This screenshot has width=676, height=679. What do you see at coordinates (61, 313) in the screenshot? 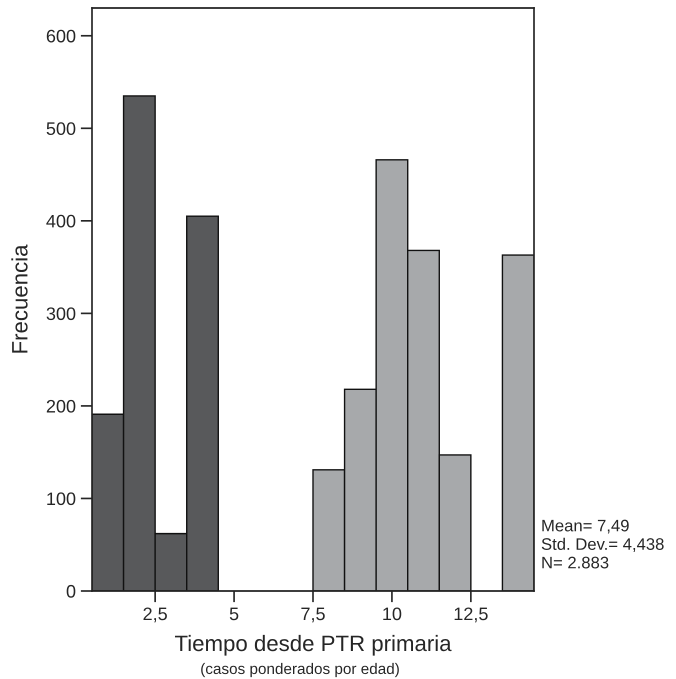
I see `y-tick-label: 300` at bounding box center [61, 313].